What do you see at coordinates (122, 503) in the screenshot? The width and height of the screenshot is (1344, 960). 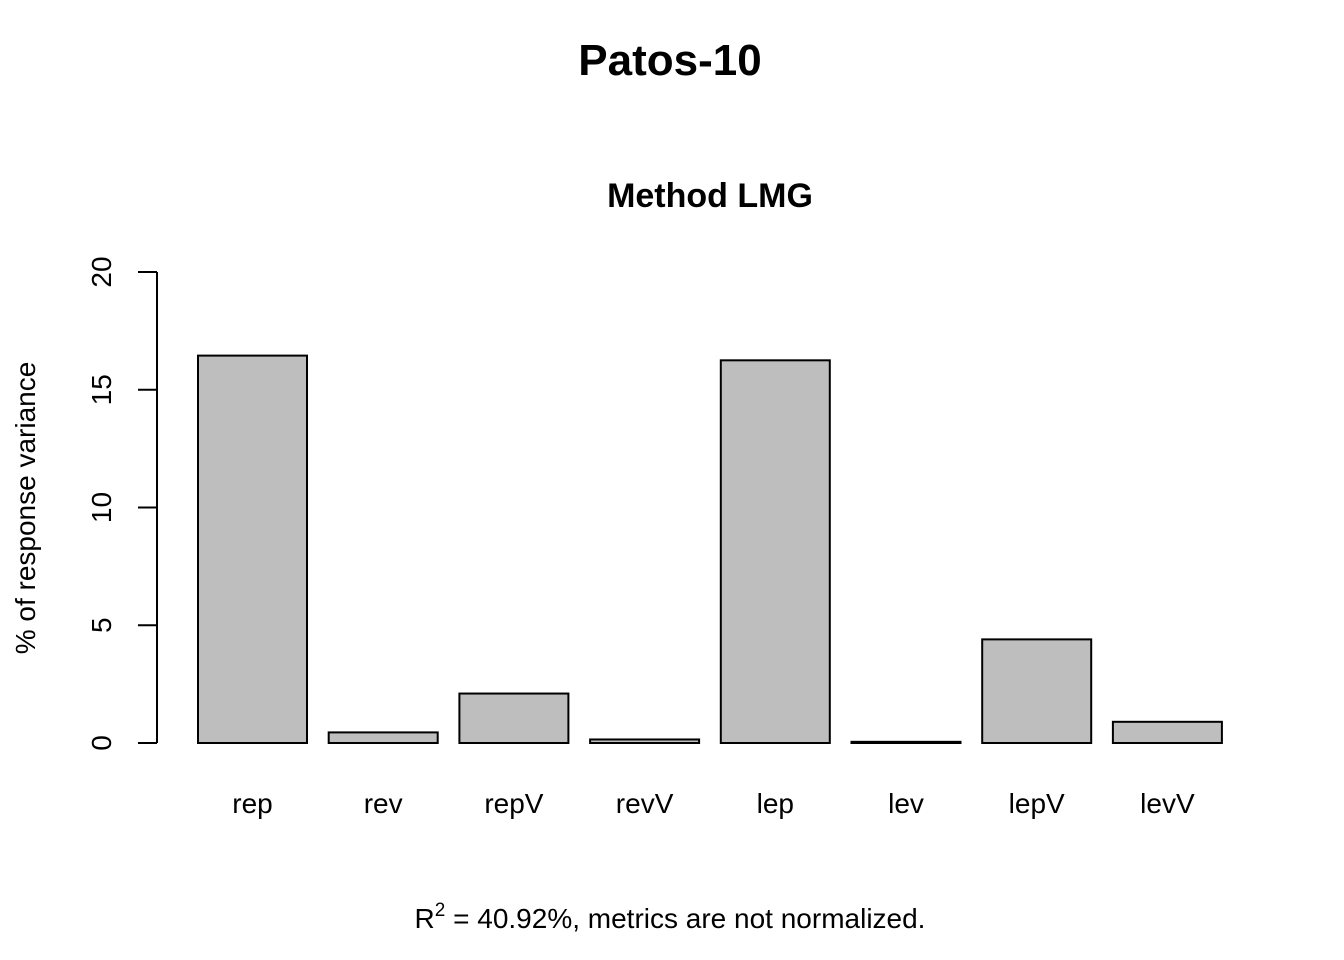 I see `y-axis: 0 5 10 15 20` at bounding box center [122, 503].